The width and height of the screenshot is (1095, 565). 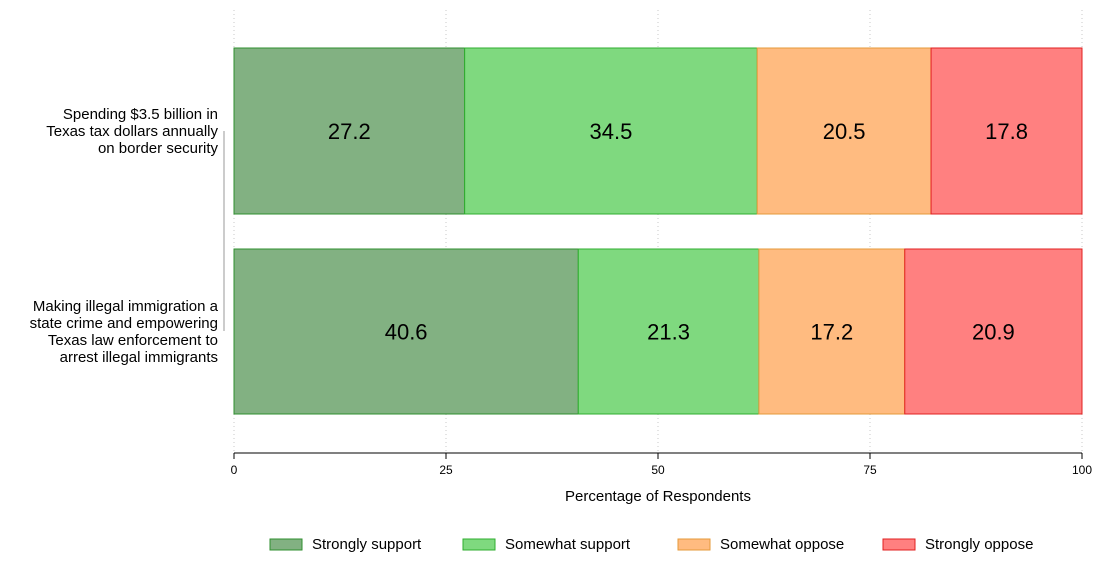 I want to click on category-label: Spending $3.5 billion in, so click(x=140, y=114).